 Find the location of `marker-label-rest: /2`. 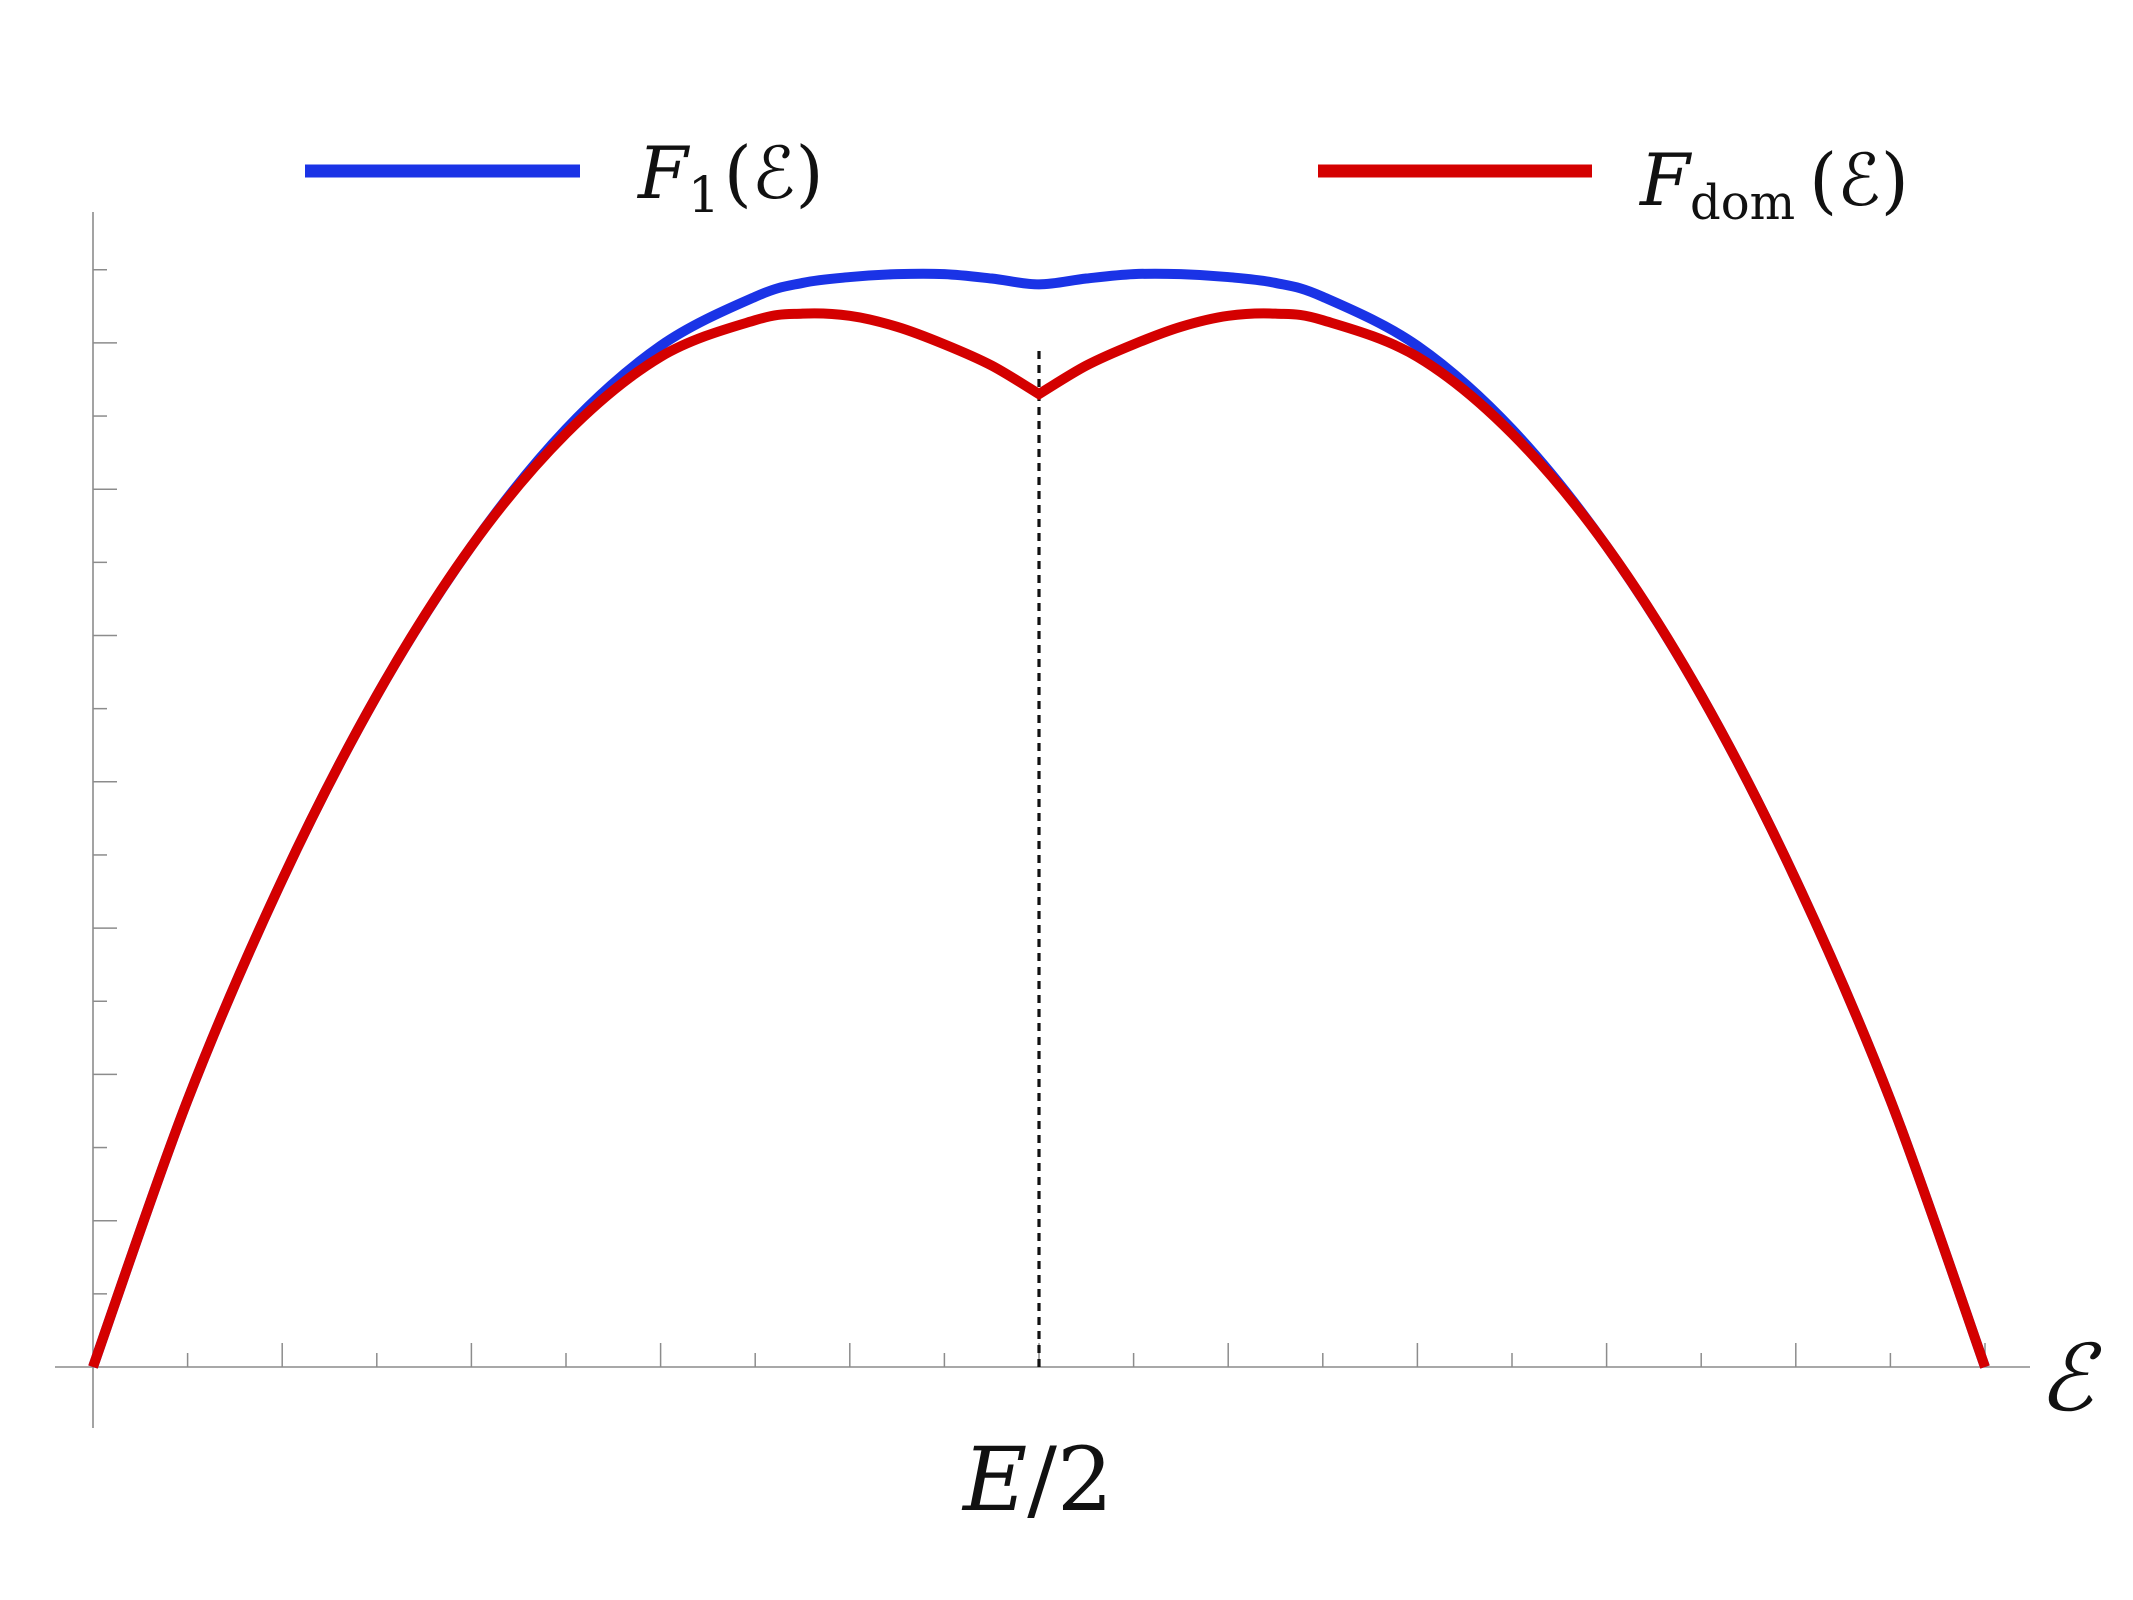

marker-label-rest: /2 is located at coordinates (1070, 1479).